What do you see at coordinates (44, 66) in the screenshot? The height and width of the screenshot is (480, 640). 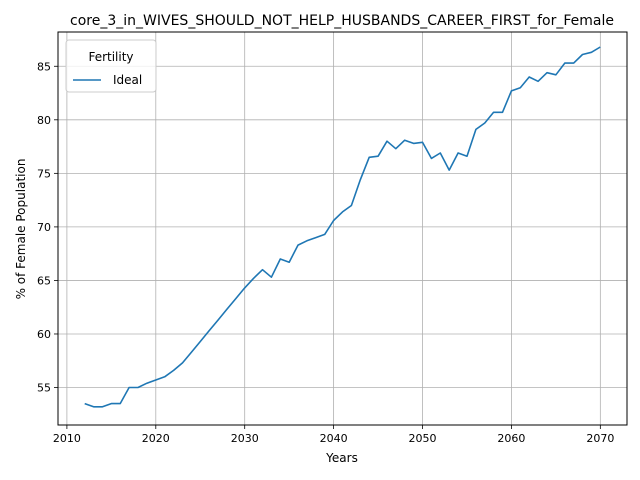 I see `y-tick-label: 85` at bounding box center [44, 66].